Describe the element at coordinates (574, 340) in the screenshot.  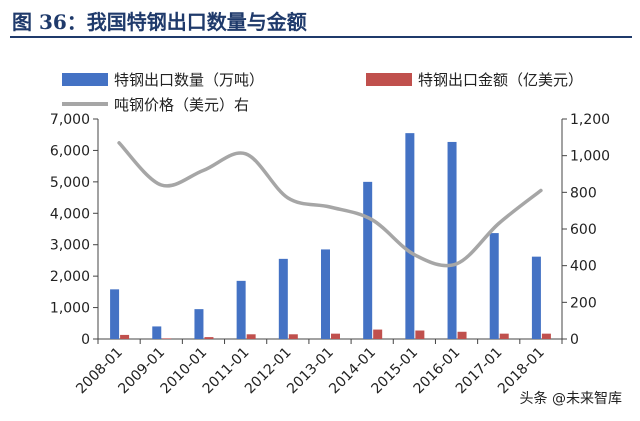
I see `y-right-tick-label: 0` at that location.